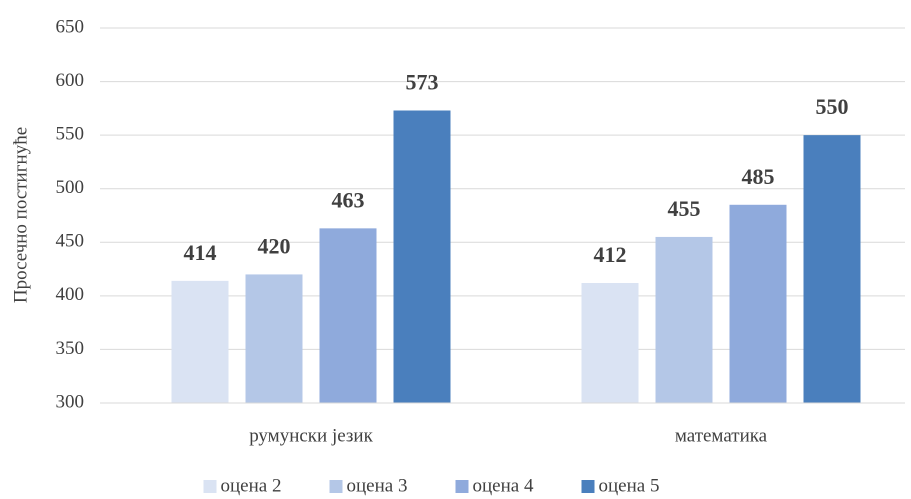  I want to click on y-tick-label: 550, so click(70, 134).